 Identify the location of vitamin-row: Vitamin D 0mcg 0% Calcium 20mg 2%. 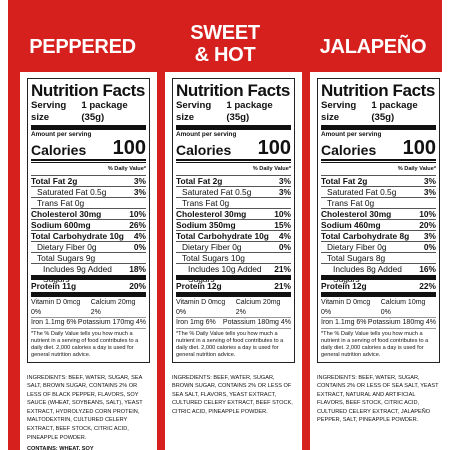
(233, 308).